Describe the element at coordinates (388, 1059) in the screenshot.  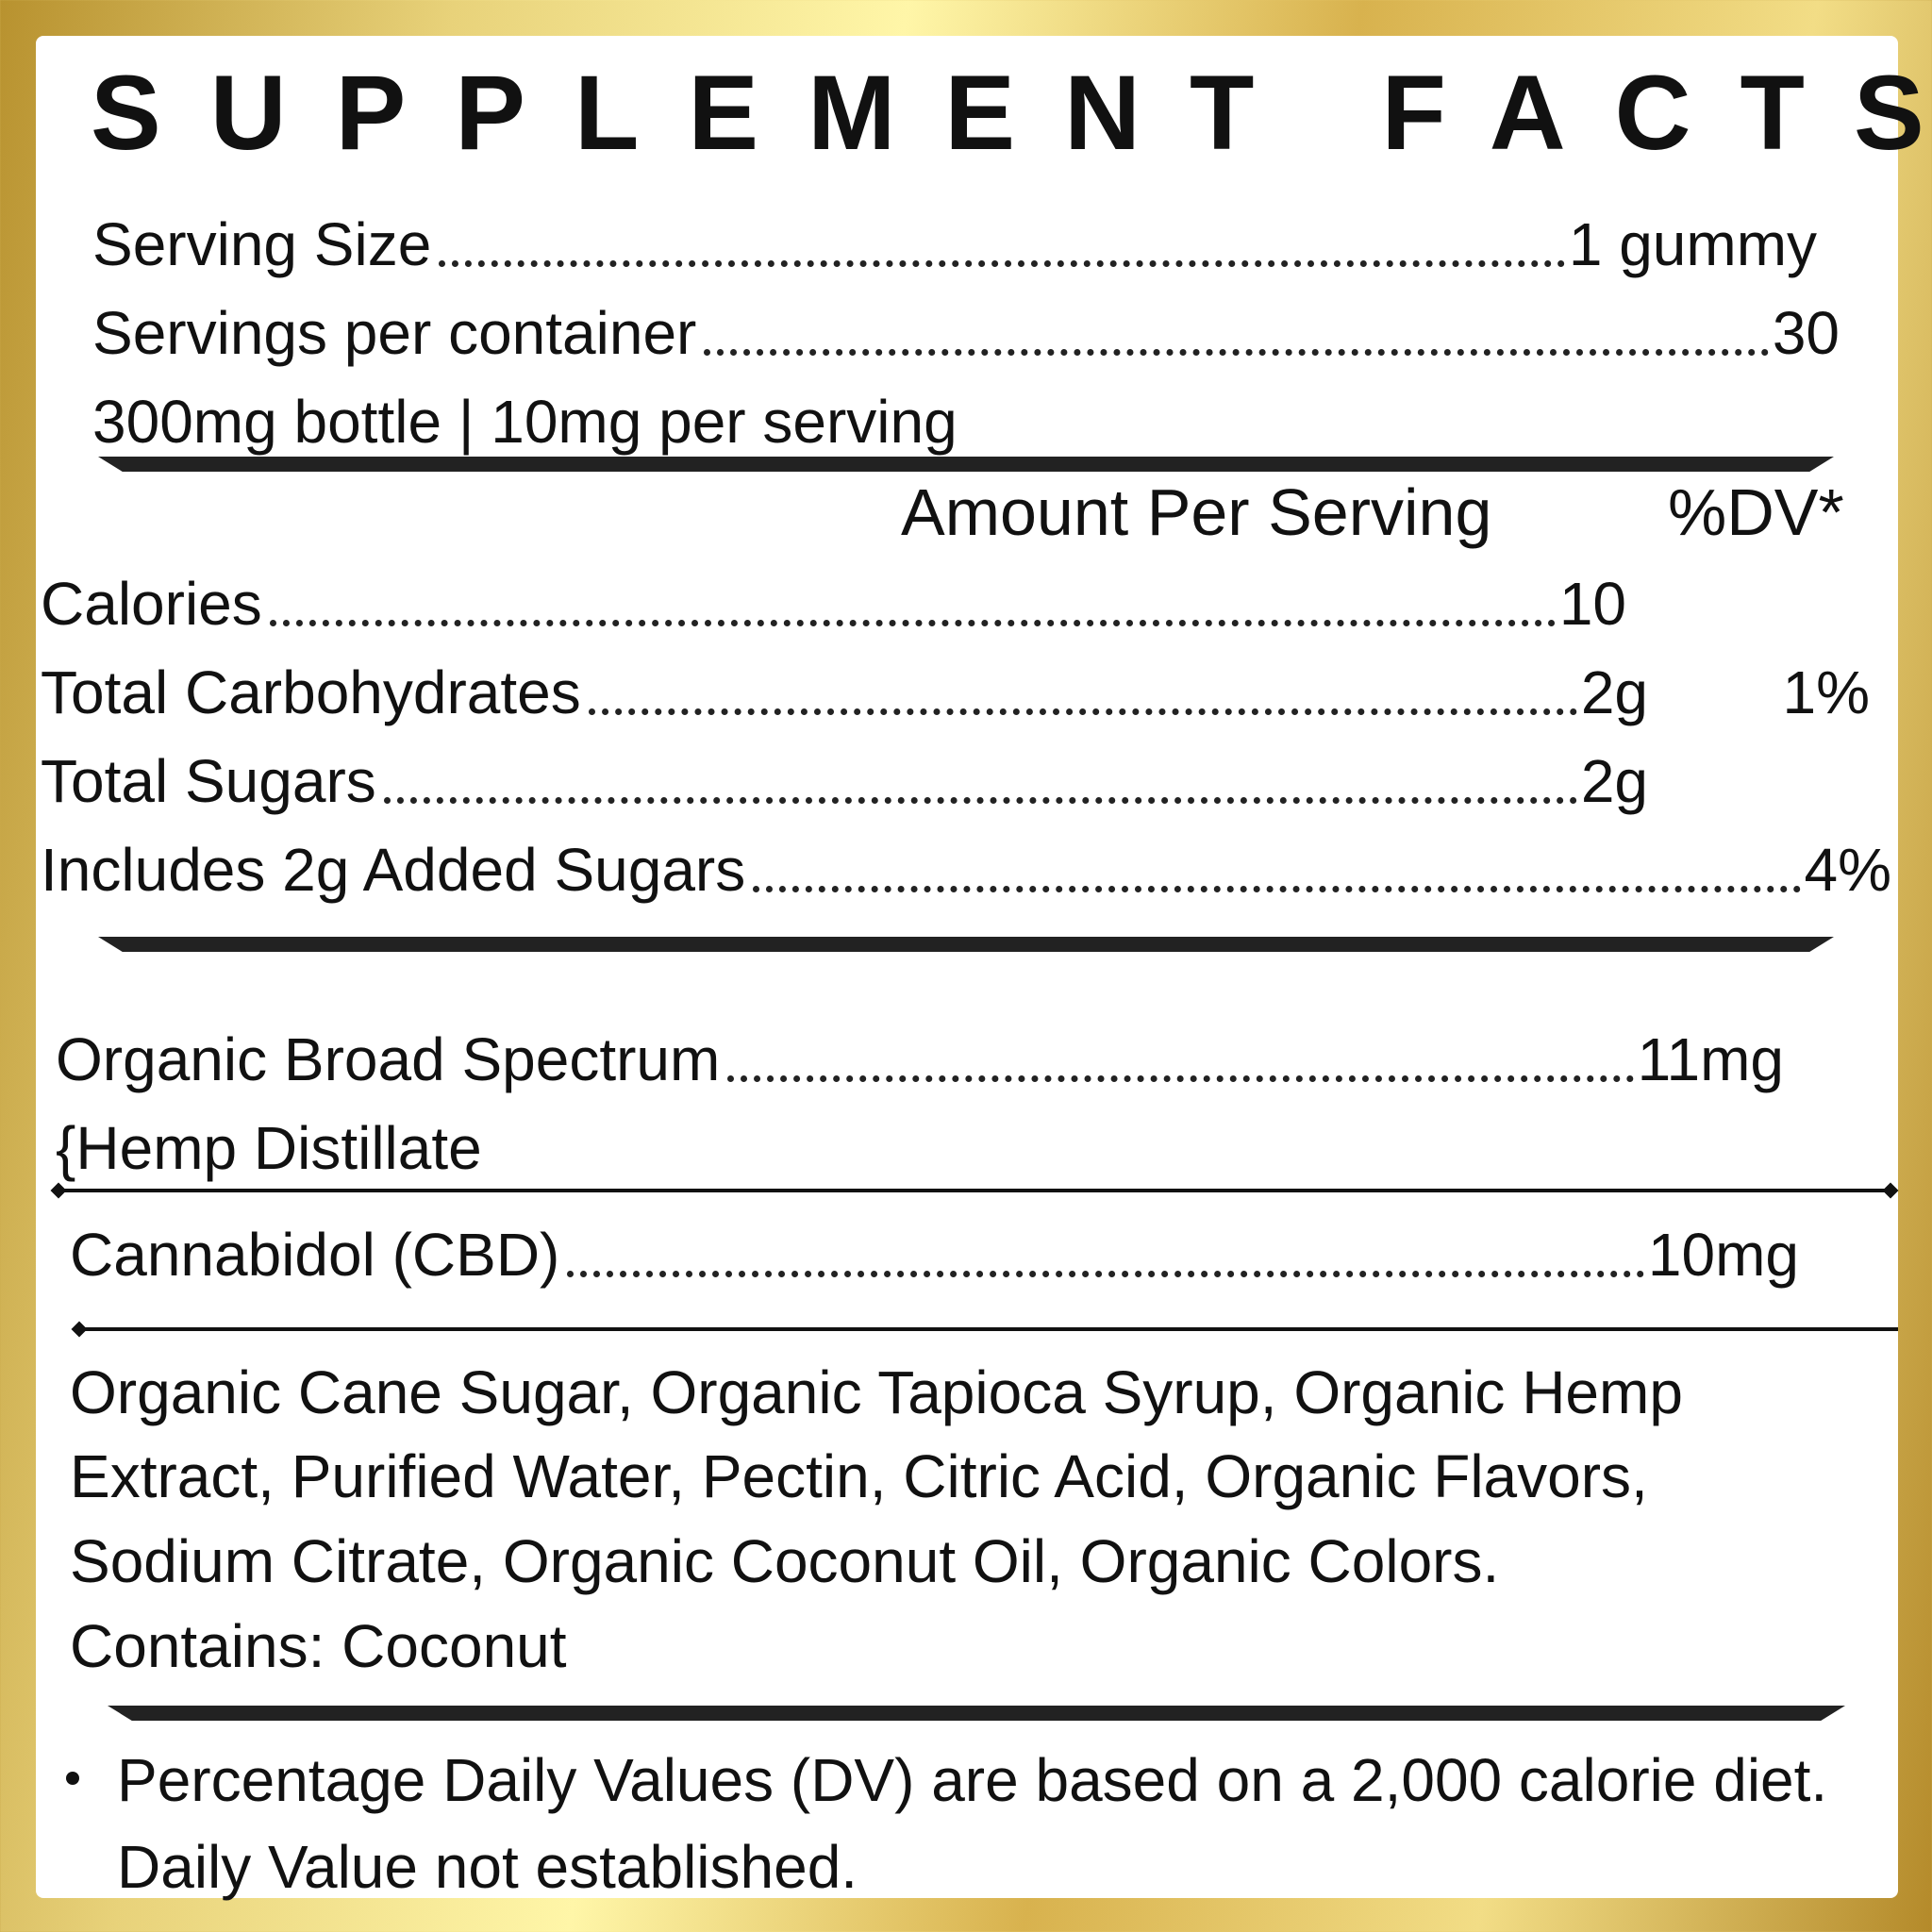
I see `label: Organic Broad Spectrum` at that location.